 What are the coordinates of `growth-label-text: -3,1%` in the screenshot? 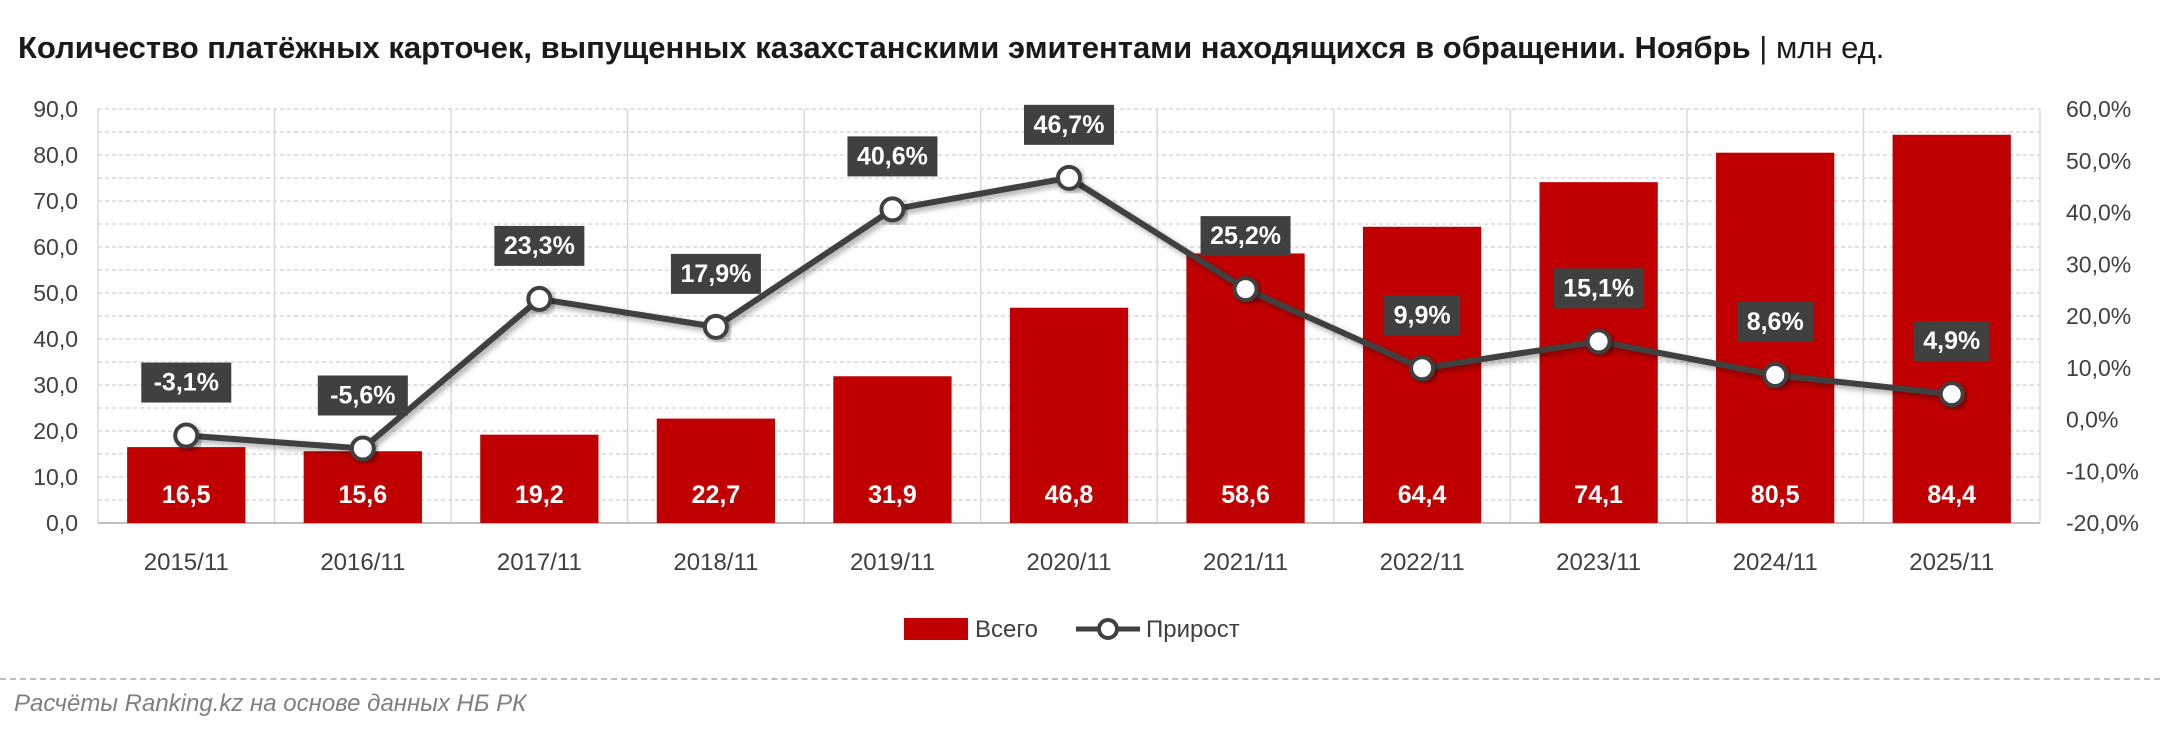 It's located at (186, 383).